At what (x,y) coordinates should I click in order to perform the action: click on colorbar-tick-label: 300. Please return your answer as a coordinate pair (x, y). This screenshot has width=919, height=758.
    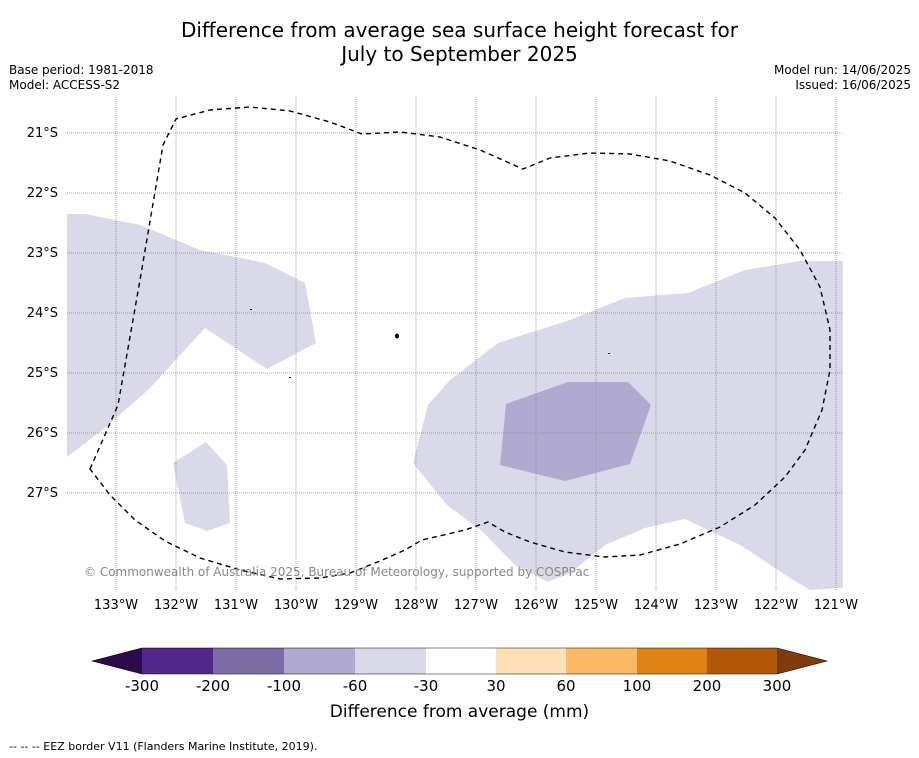
    Looking at the image, I should click on (777, 686).